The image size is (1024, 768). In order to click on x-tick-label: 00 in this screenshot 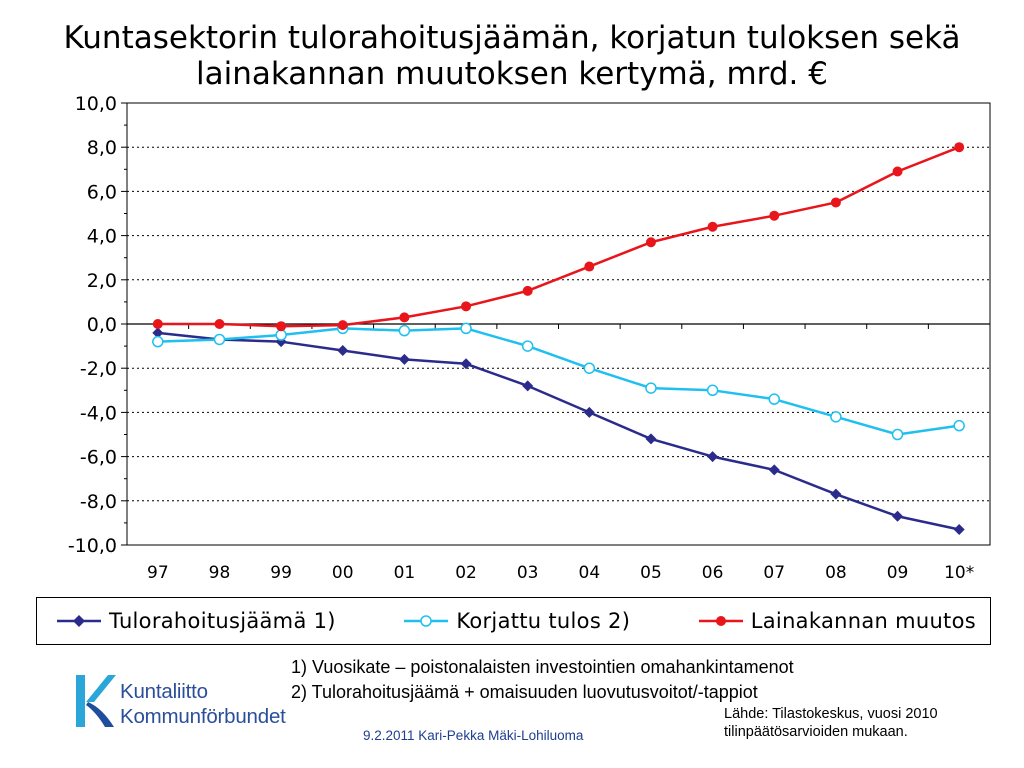, I will do `click(343, 573)`.